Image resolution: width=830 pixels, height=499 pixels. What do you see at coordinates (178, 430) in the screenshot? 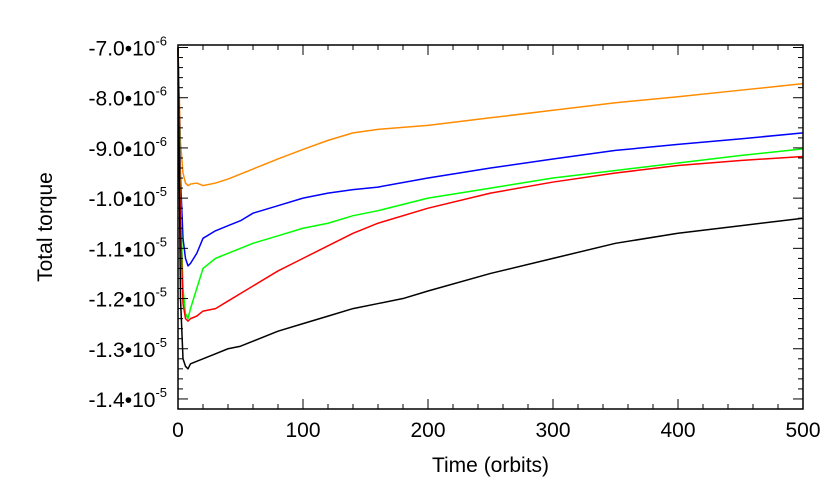
I see `x-tick-label: 0` at bounding box center [178, 430].